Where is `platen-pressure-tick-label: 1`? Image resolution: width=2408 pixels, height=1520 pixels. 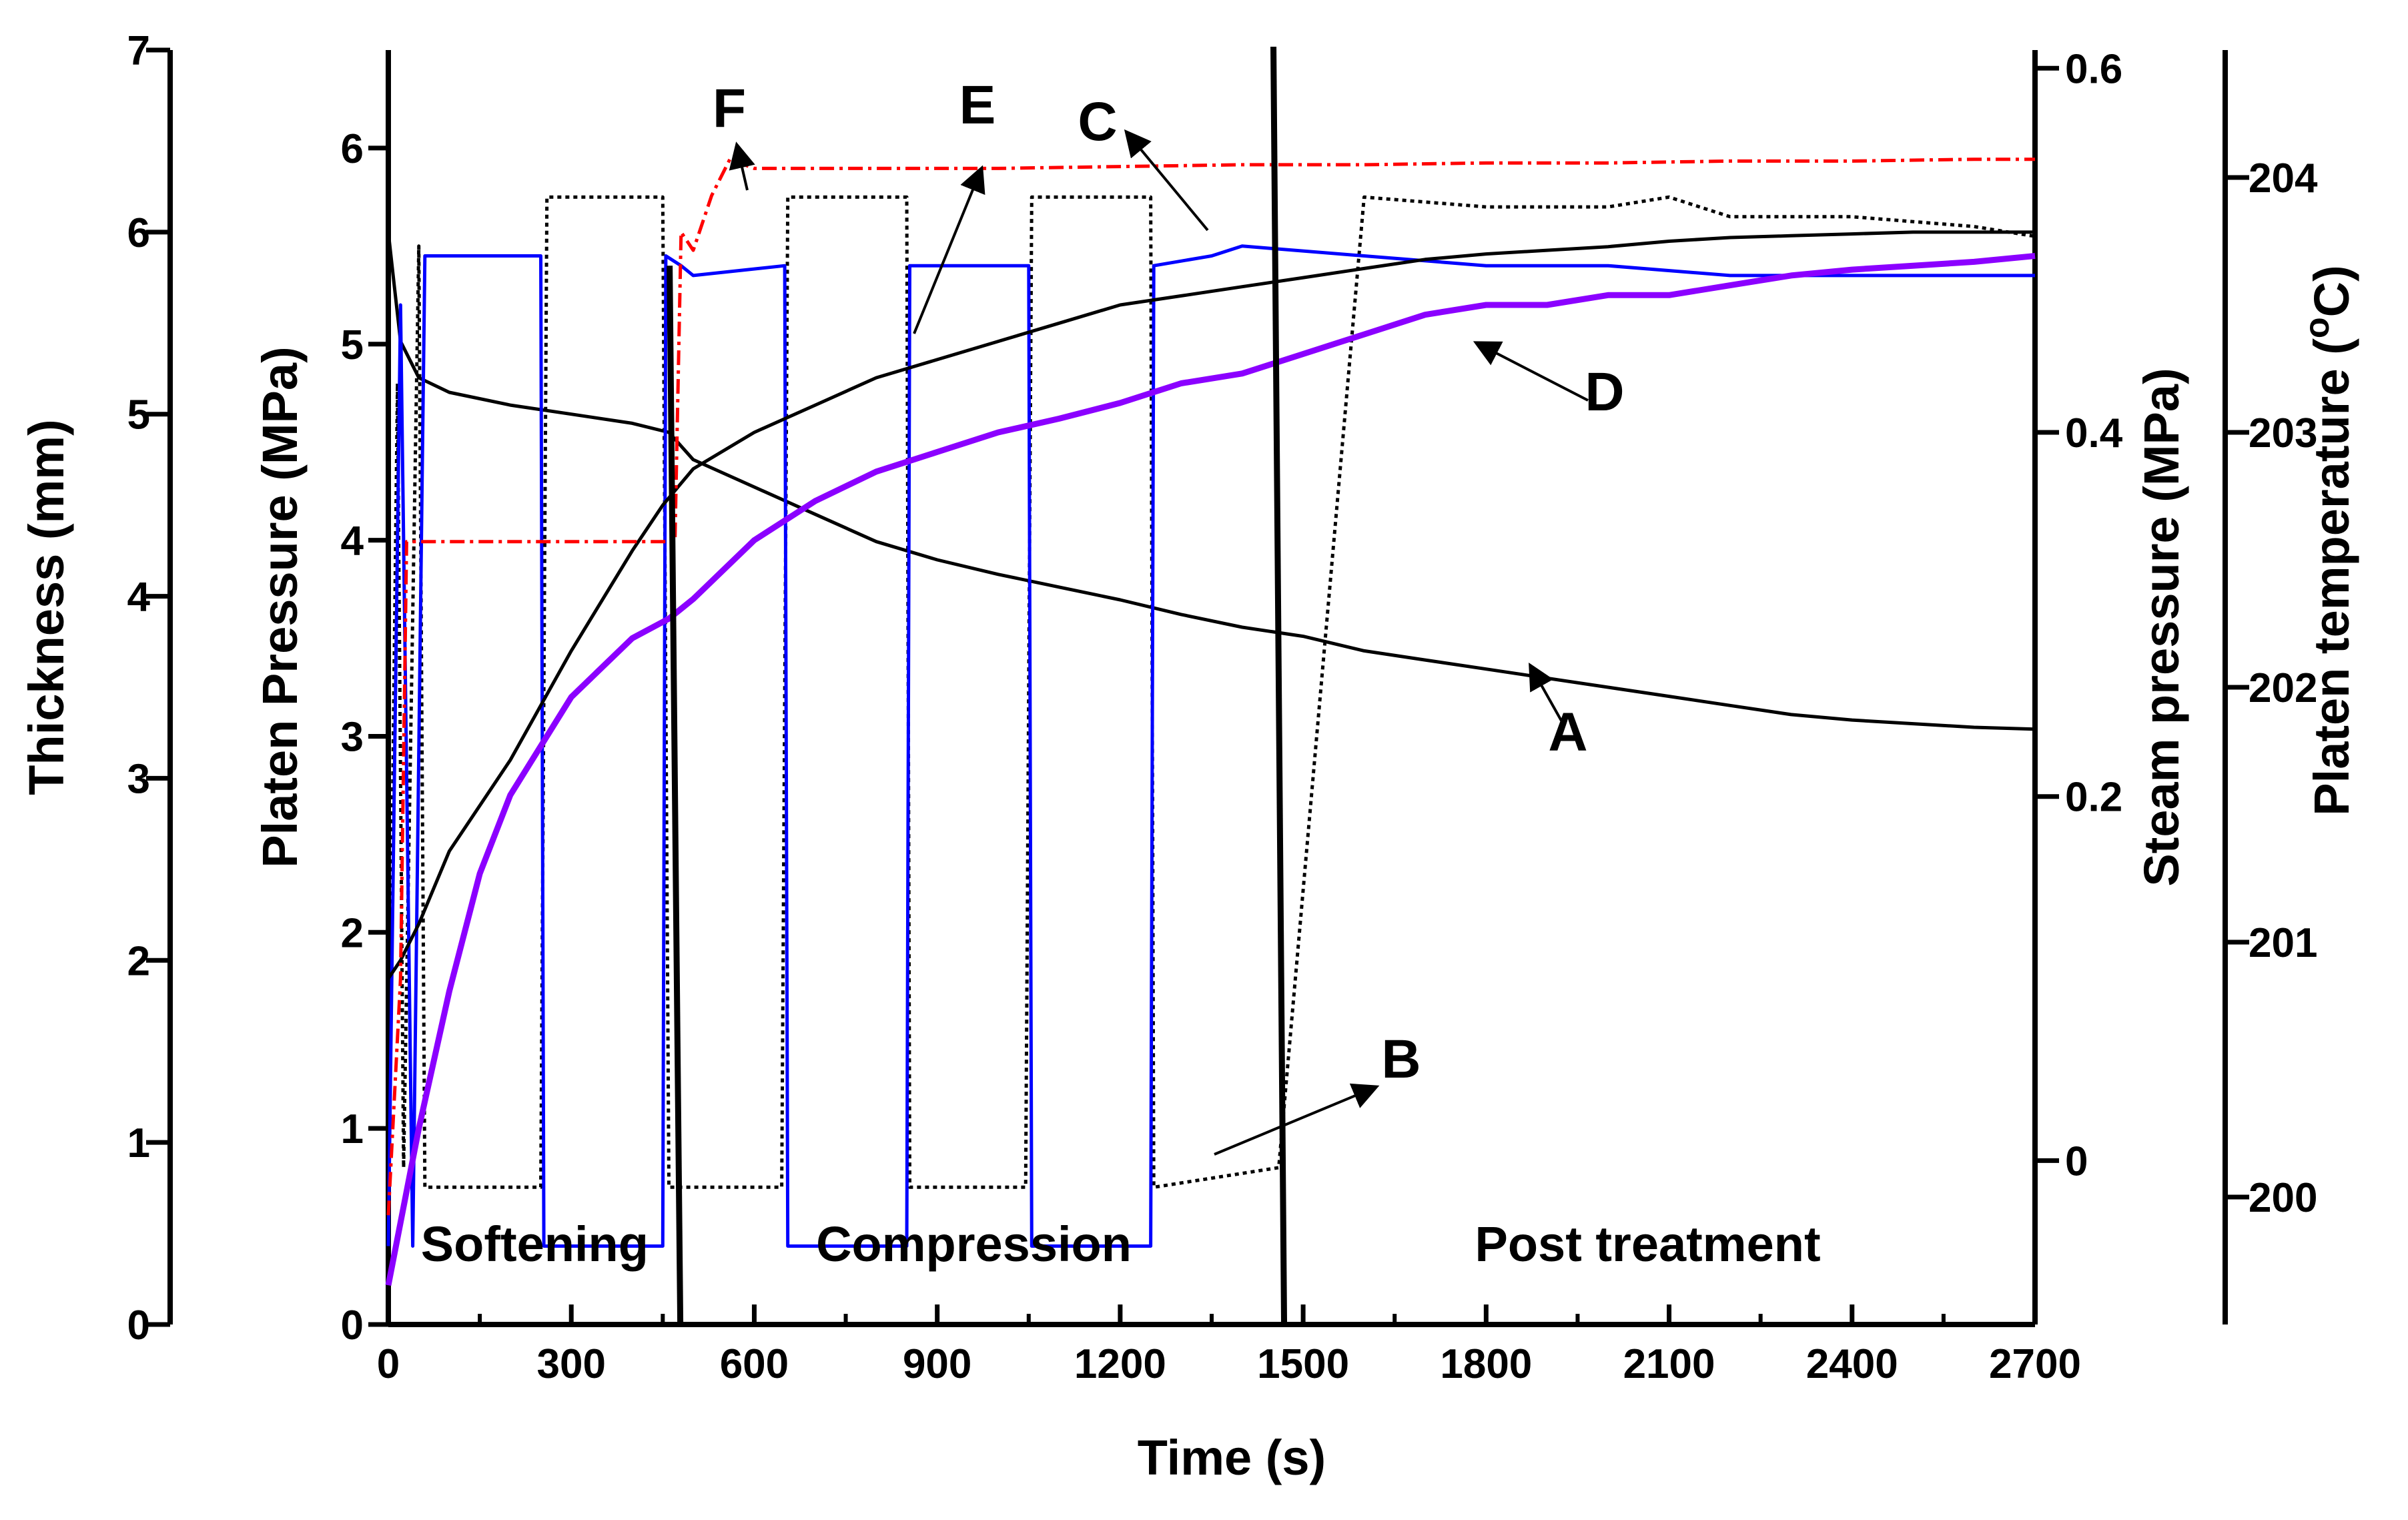
platen-pressure-tick-label: 1 is located at coordinates (352, 1129).